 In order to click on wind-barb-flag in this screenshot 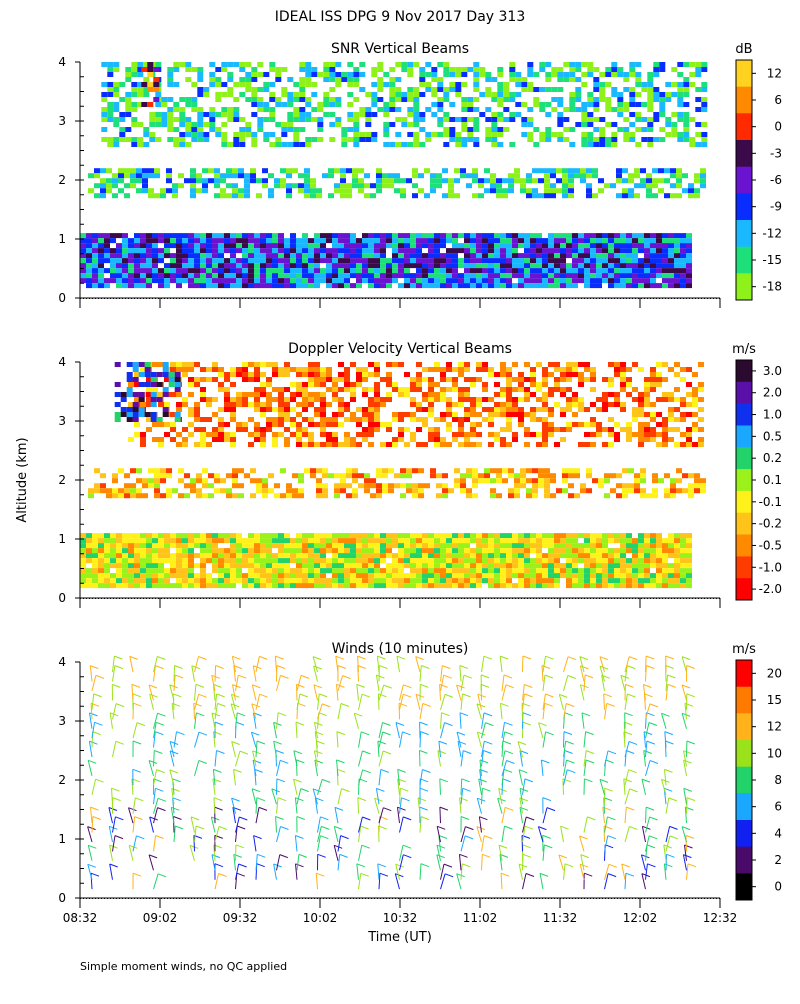, I will do `click(137, 695)`.